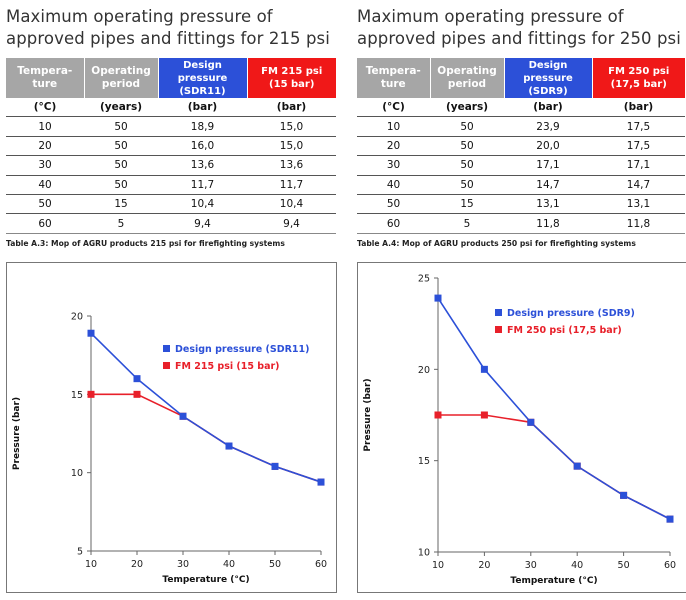  What do you see at coordinates (624, 565) in the screenshot?
I see `x-tick-label: 50` at bounding box center [624, 565].